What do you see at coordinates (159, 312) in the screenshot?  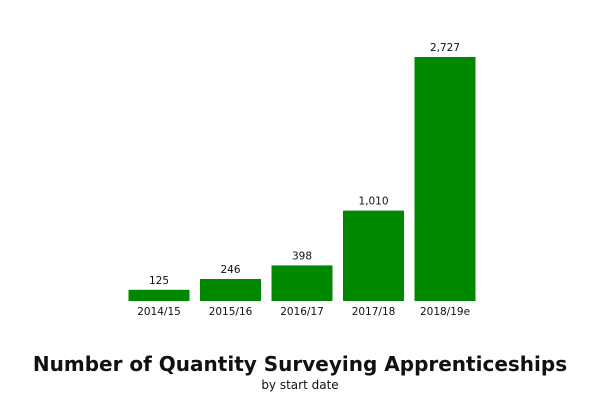 I see `x-tick-label-2014/15: 2014/15` at bounding box center [159, 312].